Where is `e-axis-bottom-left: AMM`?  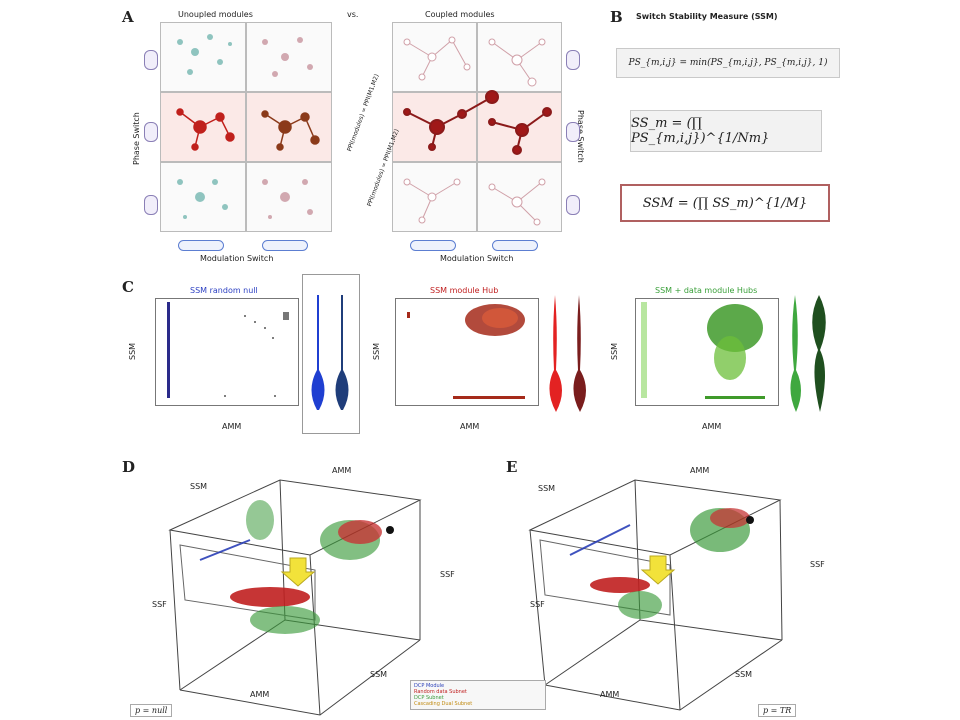
e-axis-bottom-left: AMM is located at coordinates (610, 694).